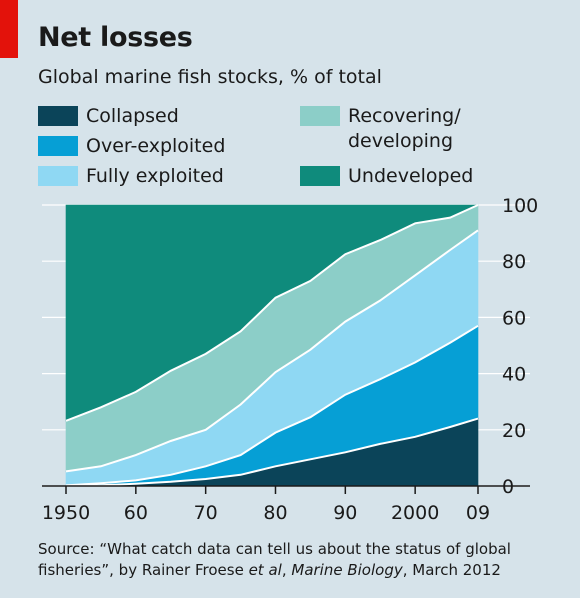 The image size is (580, 598). Describe the element at coordinates (265, 570) in the screenshot. I see `source-etal: et al` at that location.